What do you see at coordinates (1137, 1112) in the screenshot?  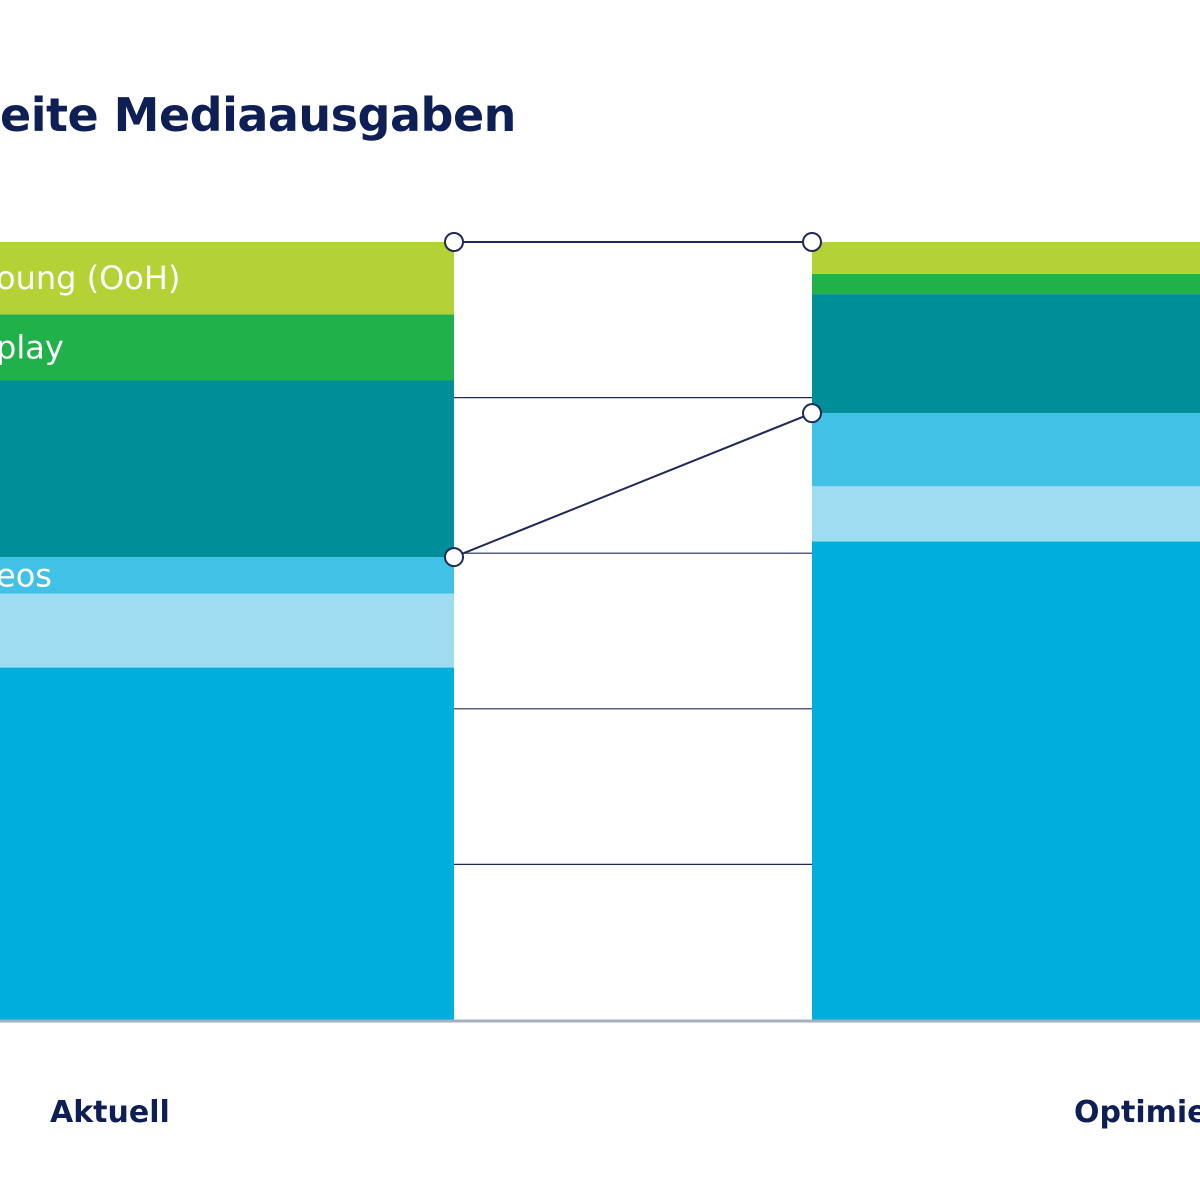 I see `category-label-optimiert: Optimie` at bounding box center [1137, 1112].